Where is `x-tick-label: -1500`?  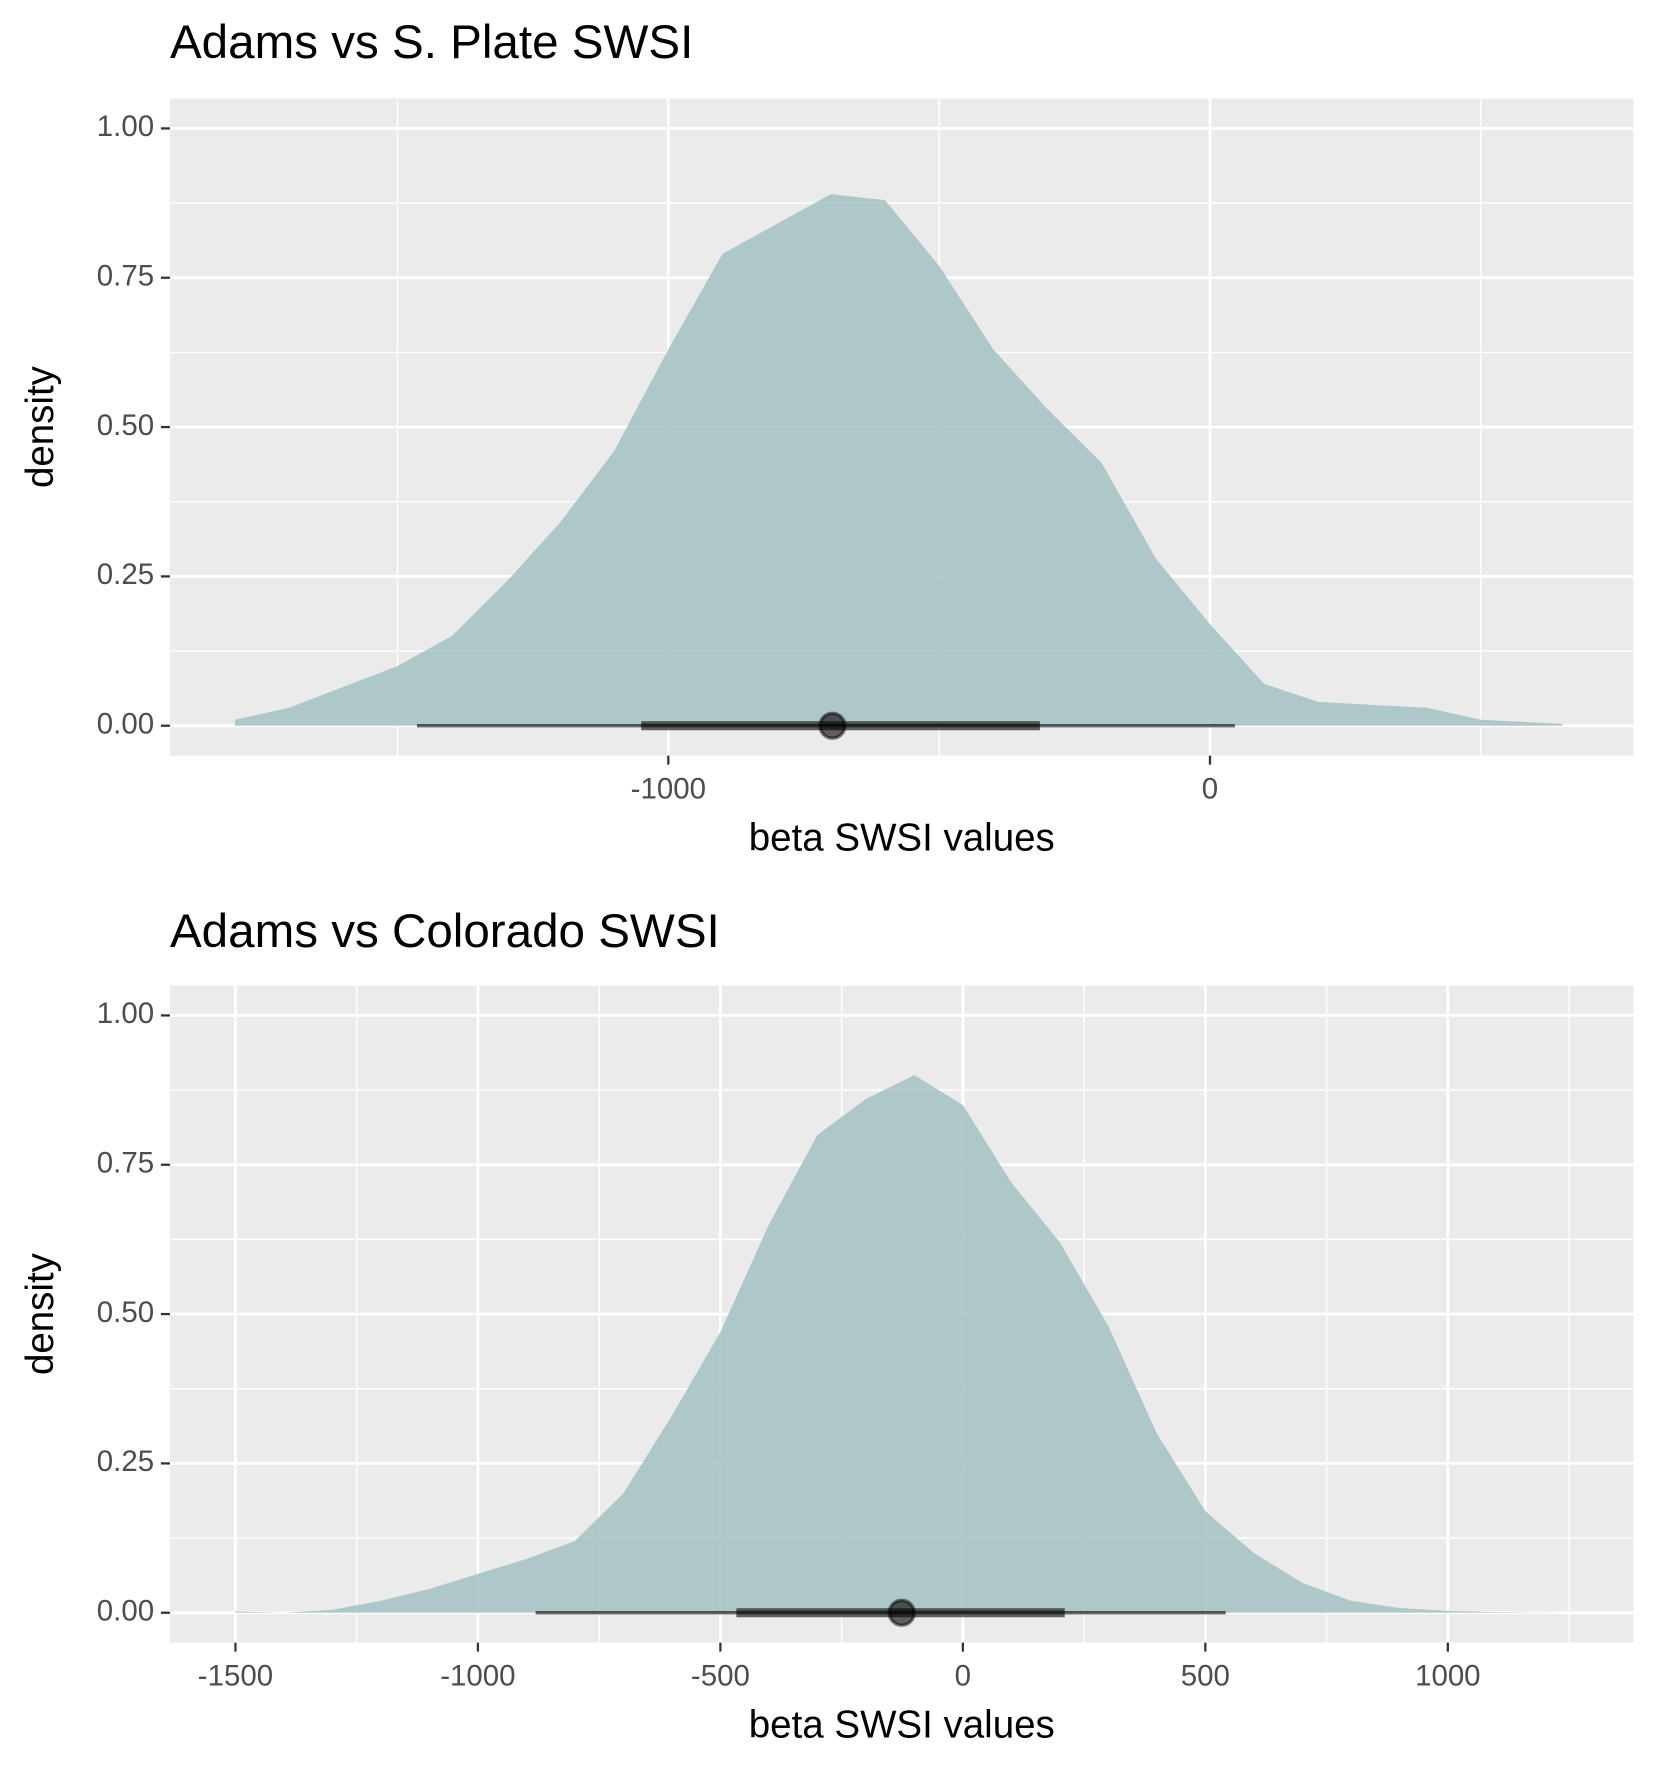 x-tick-label: -1500 is located at coordinates (235, 1675).